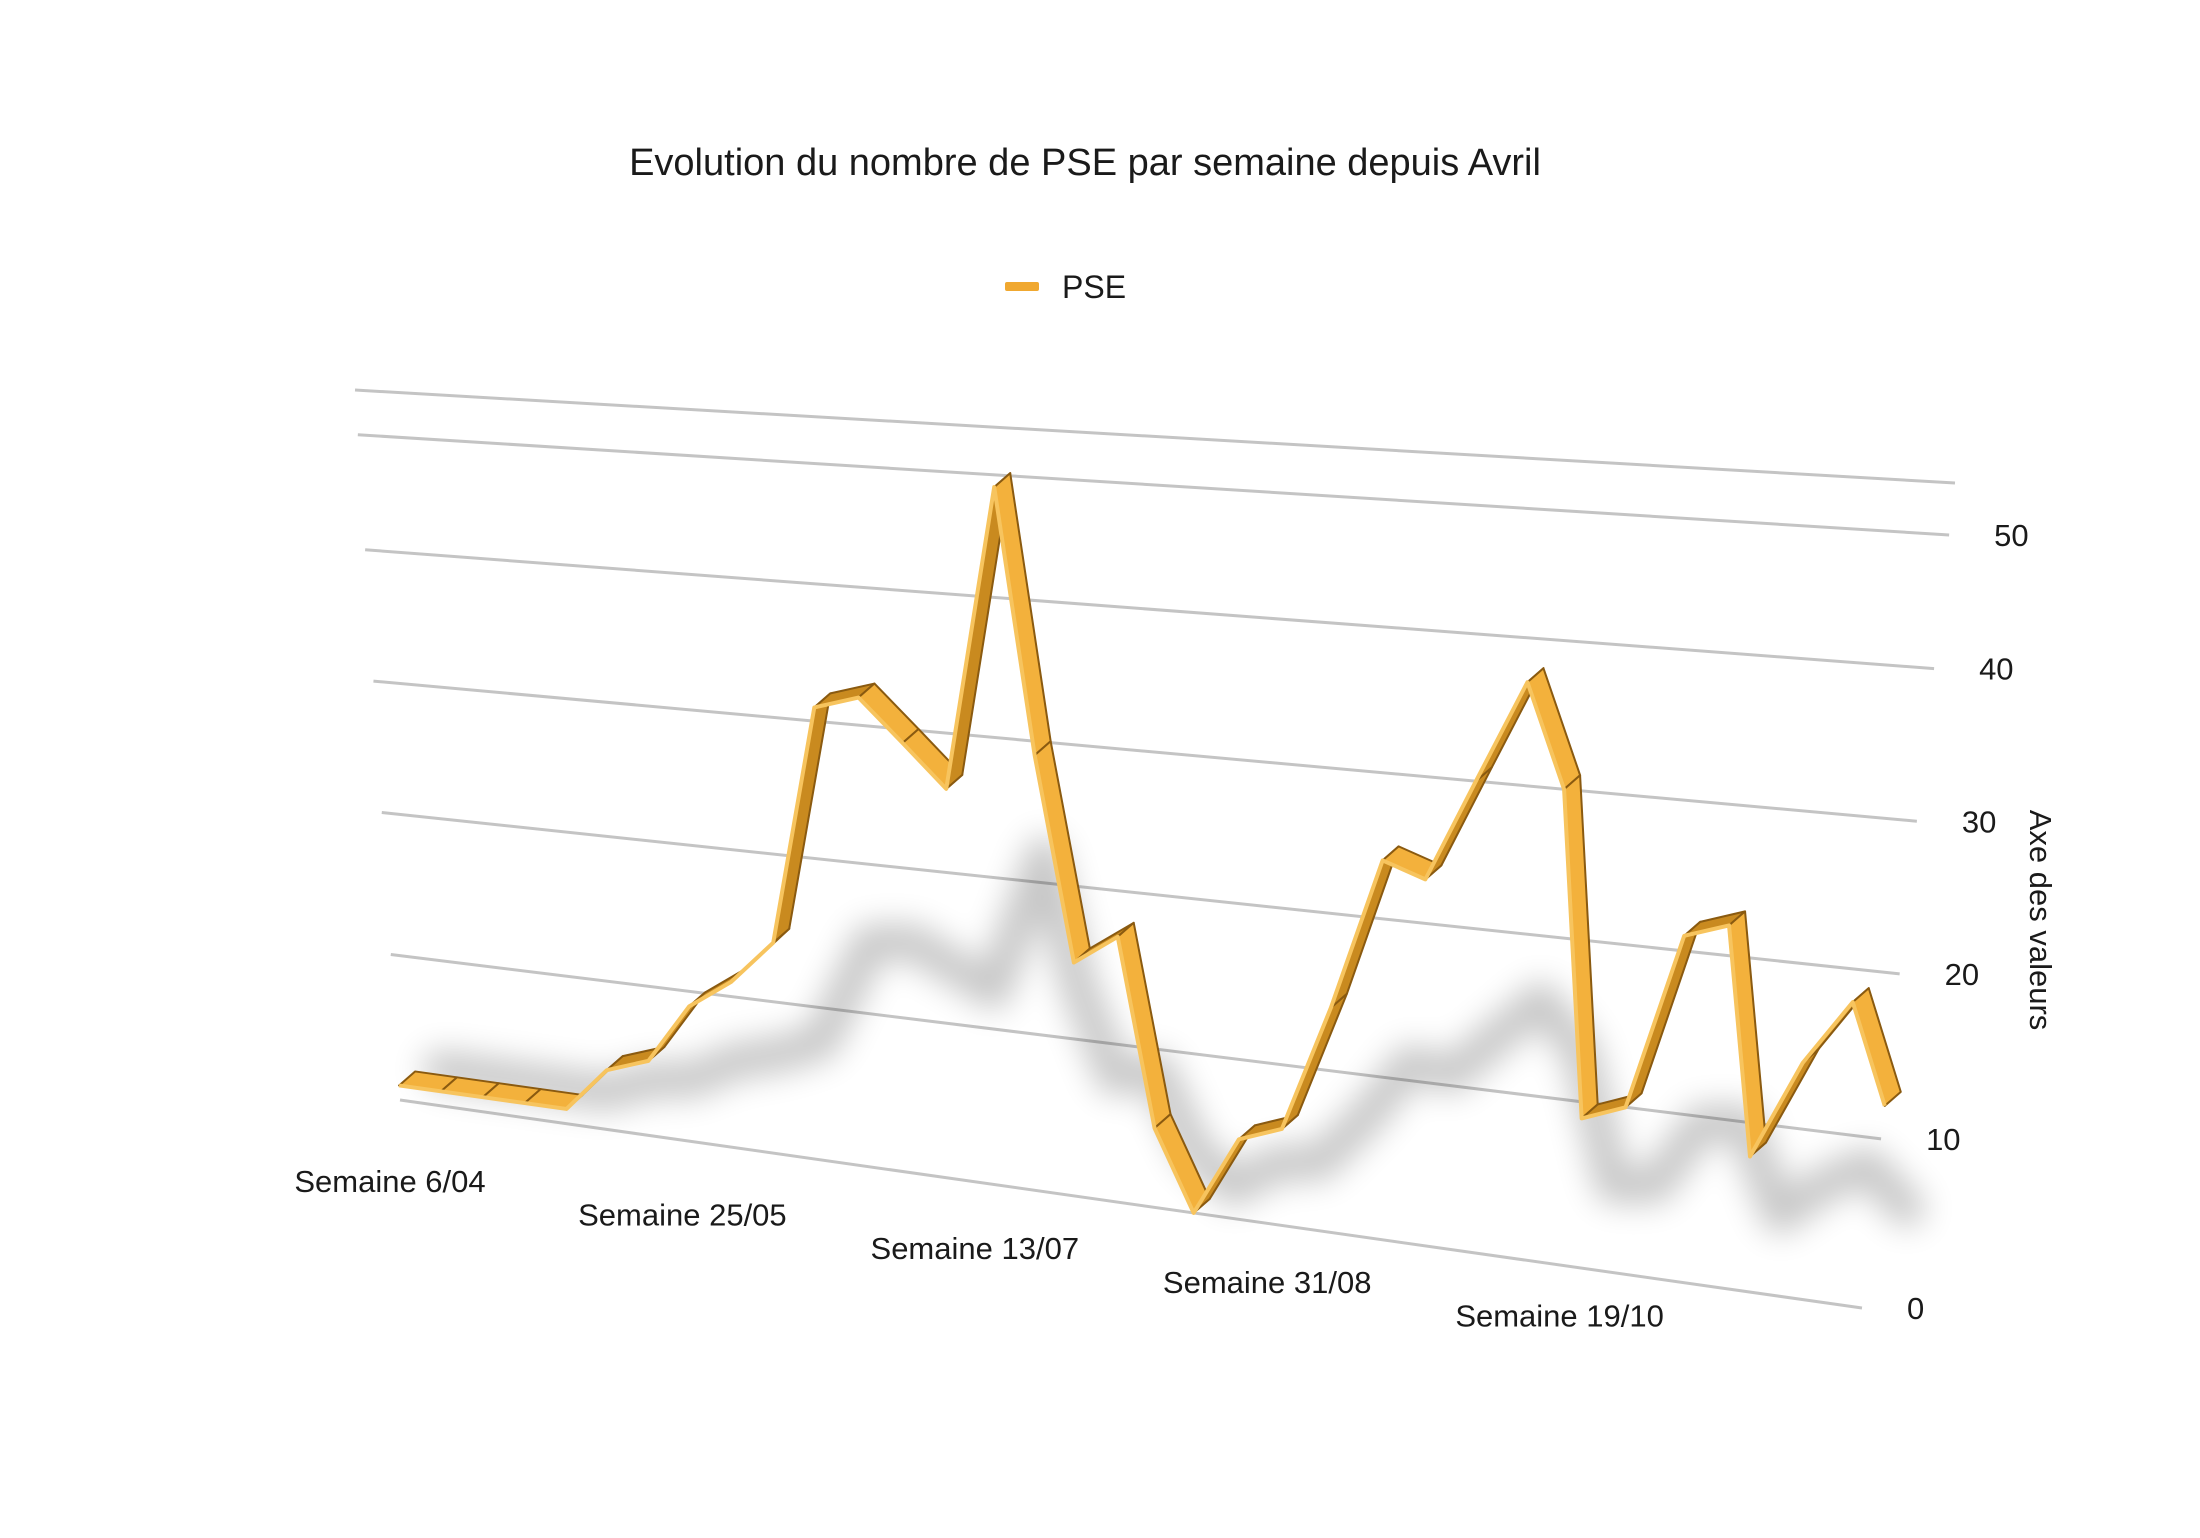  What do you see at coordinates (682, 1215) in the screenshot?
I see `x-tick-label: Semaine 25/05` at bounding box center [682, 1215].